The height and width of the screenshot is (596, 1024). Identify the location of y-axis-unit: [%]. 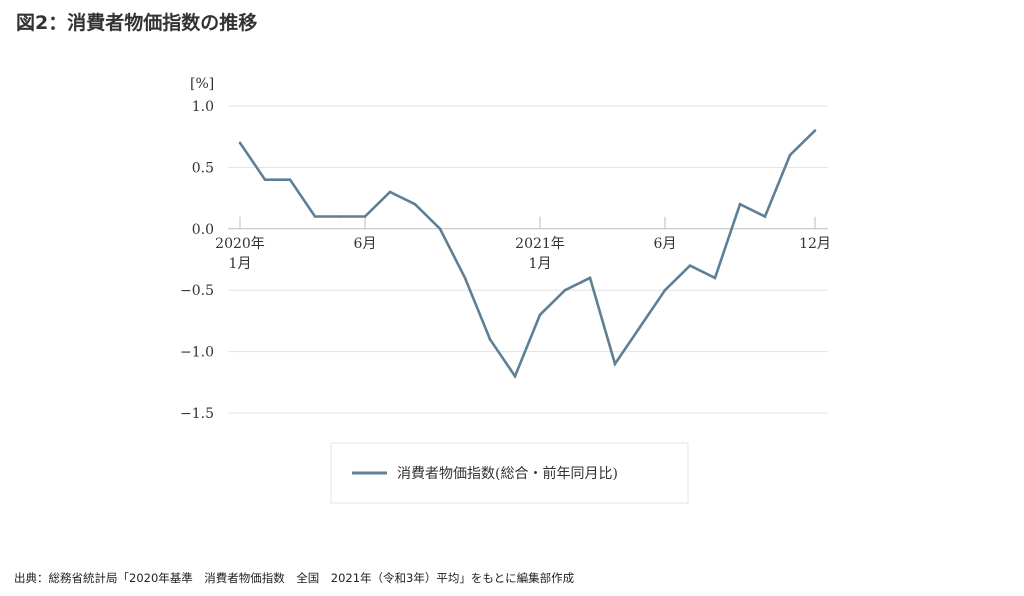
(202, 84).